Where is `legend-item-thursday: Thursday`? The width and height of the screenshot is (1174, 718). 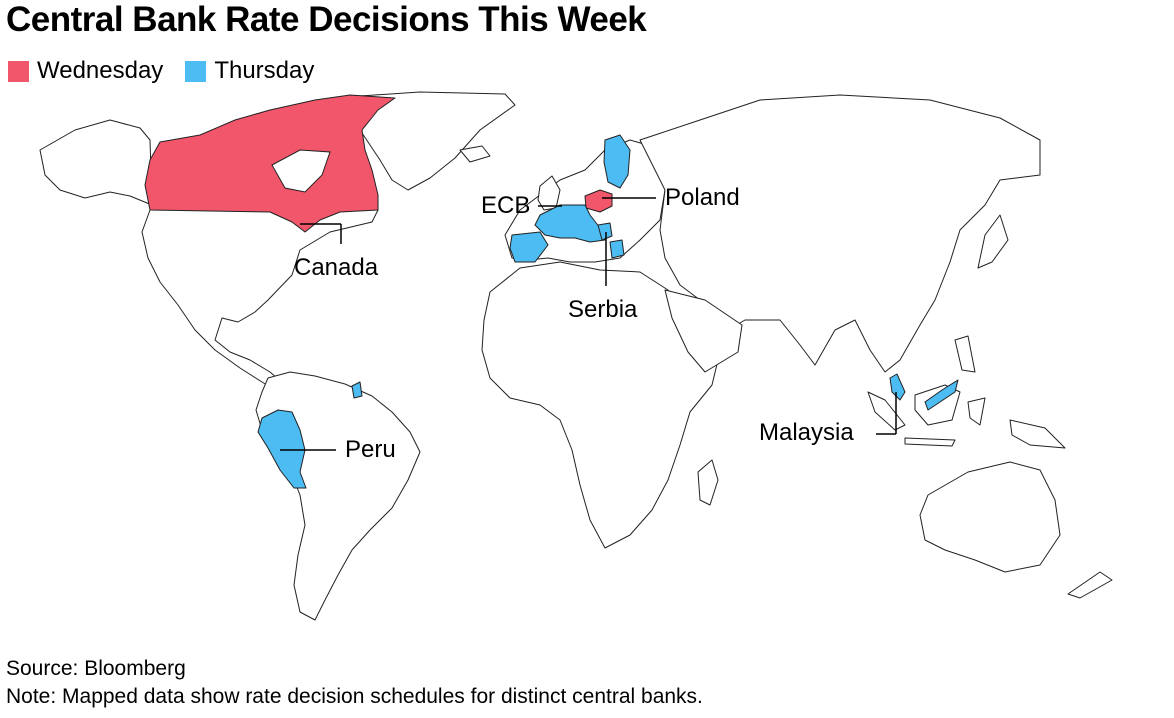 legend-item-thursday: Thursday is located at coordinates (249, 71).